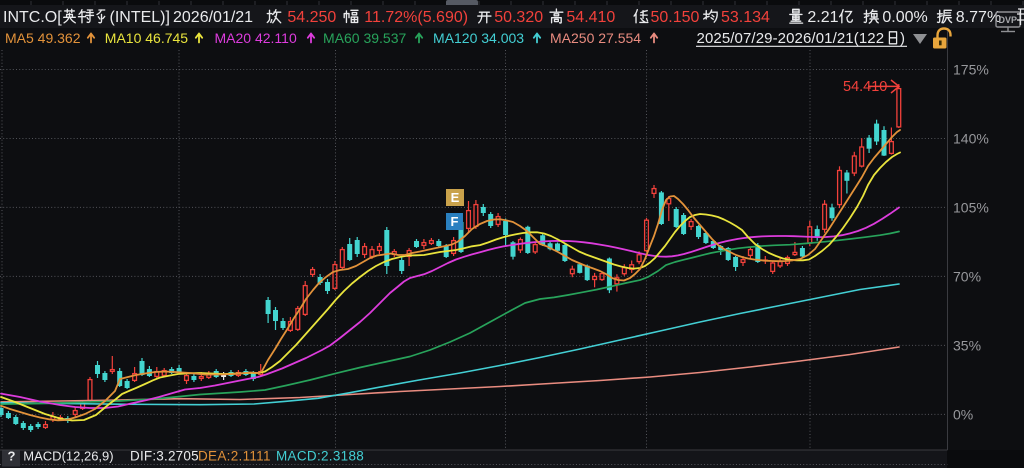 The image size is (1024, 468). What do you see at coordinates (455, 197) in the screenshot?
I see `svg-text: E` at bounding box center [455, 197].